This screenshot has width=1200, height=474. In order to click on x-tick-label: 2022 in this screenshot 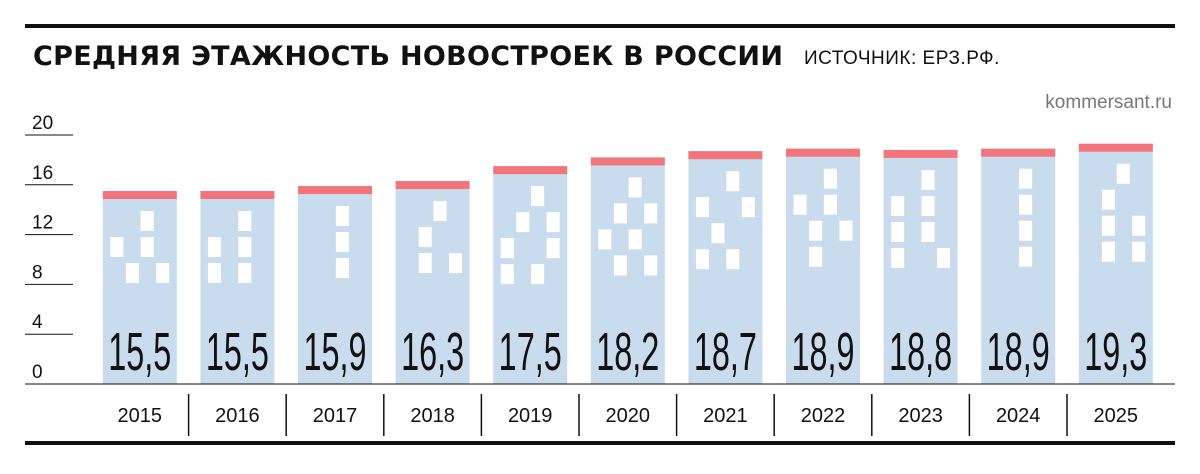, I will do `click(823, 416)`.